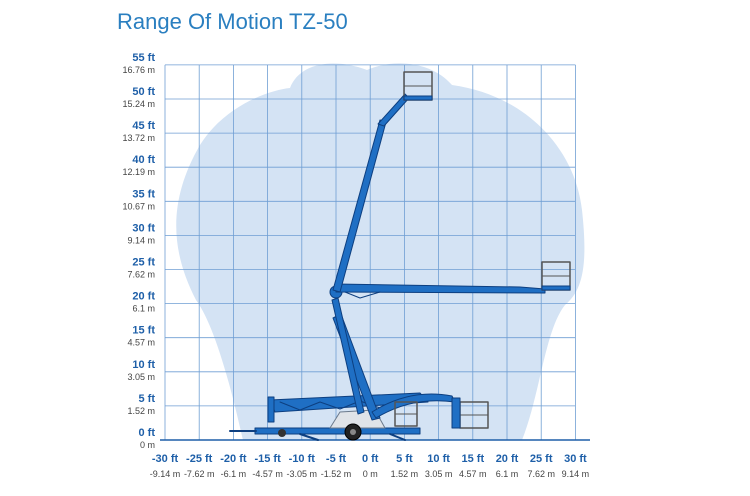  Describe the element at coordinates (405, 474) in the screenshot. I see `x-tick-label-m: 1.52 m` at that location.